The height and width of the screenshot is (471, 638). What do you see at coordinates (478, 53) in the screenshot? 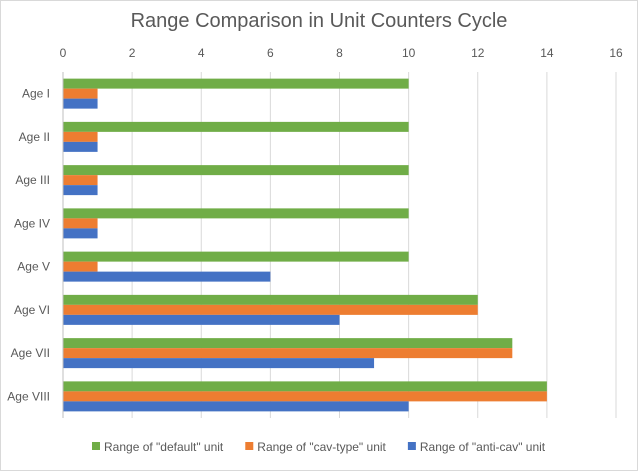
I see `x-tick-label: 12` at bounding box center [478, 53].